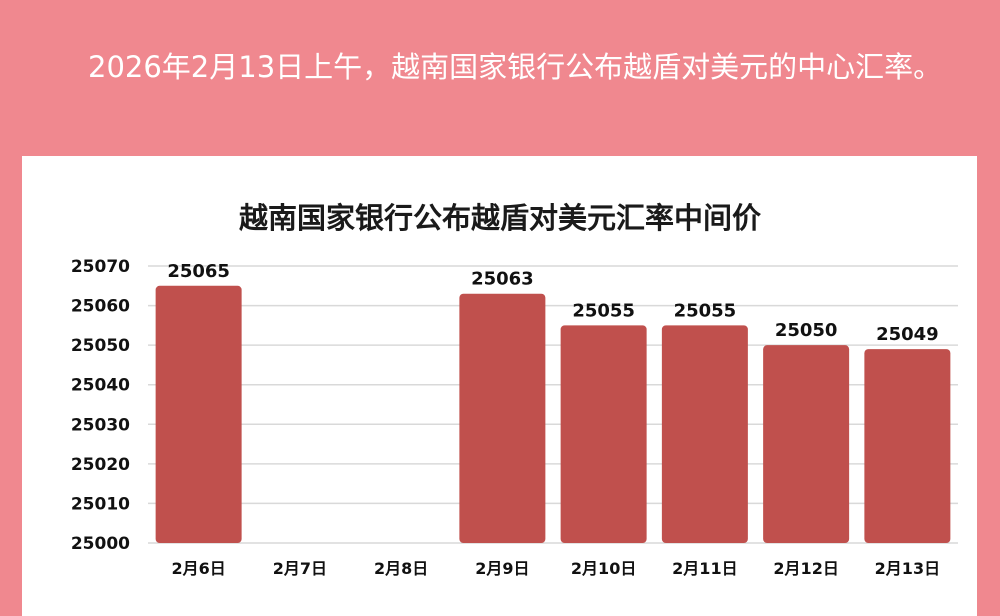 The width and height of the screenshot is (1000, 616). Describe the element at coordinates (100, 307) in the screenshot. I see `y-tick-label: 25060` at that location.